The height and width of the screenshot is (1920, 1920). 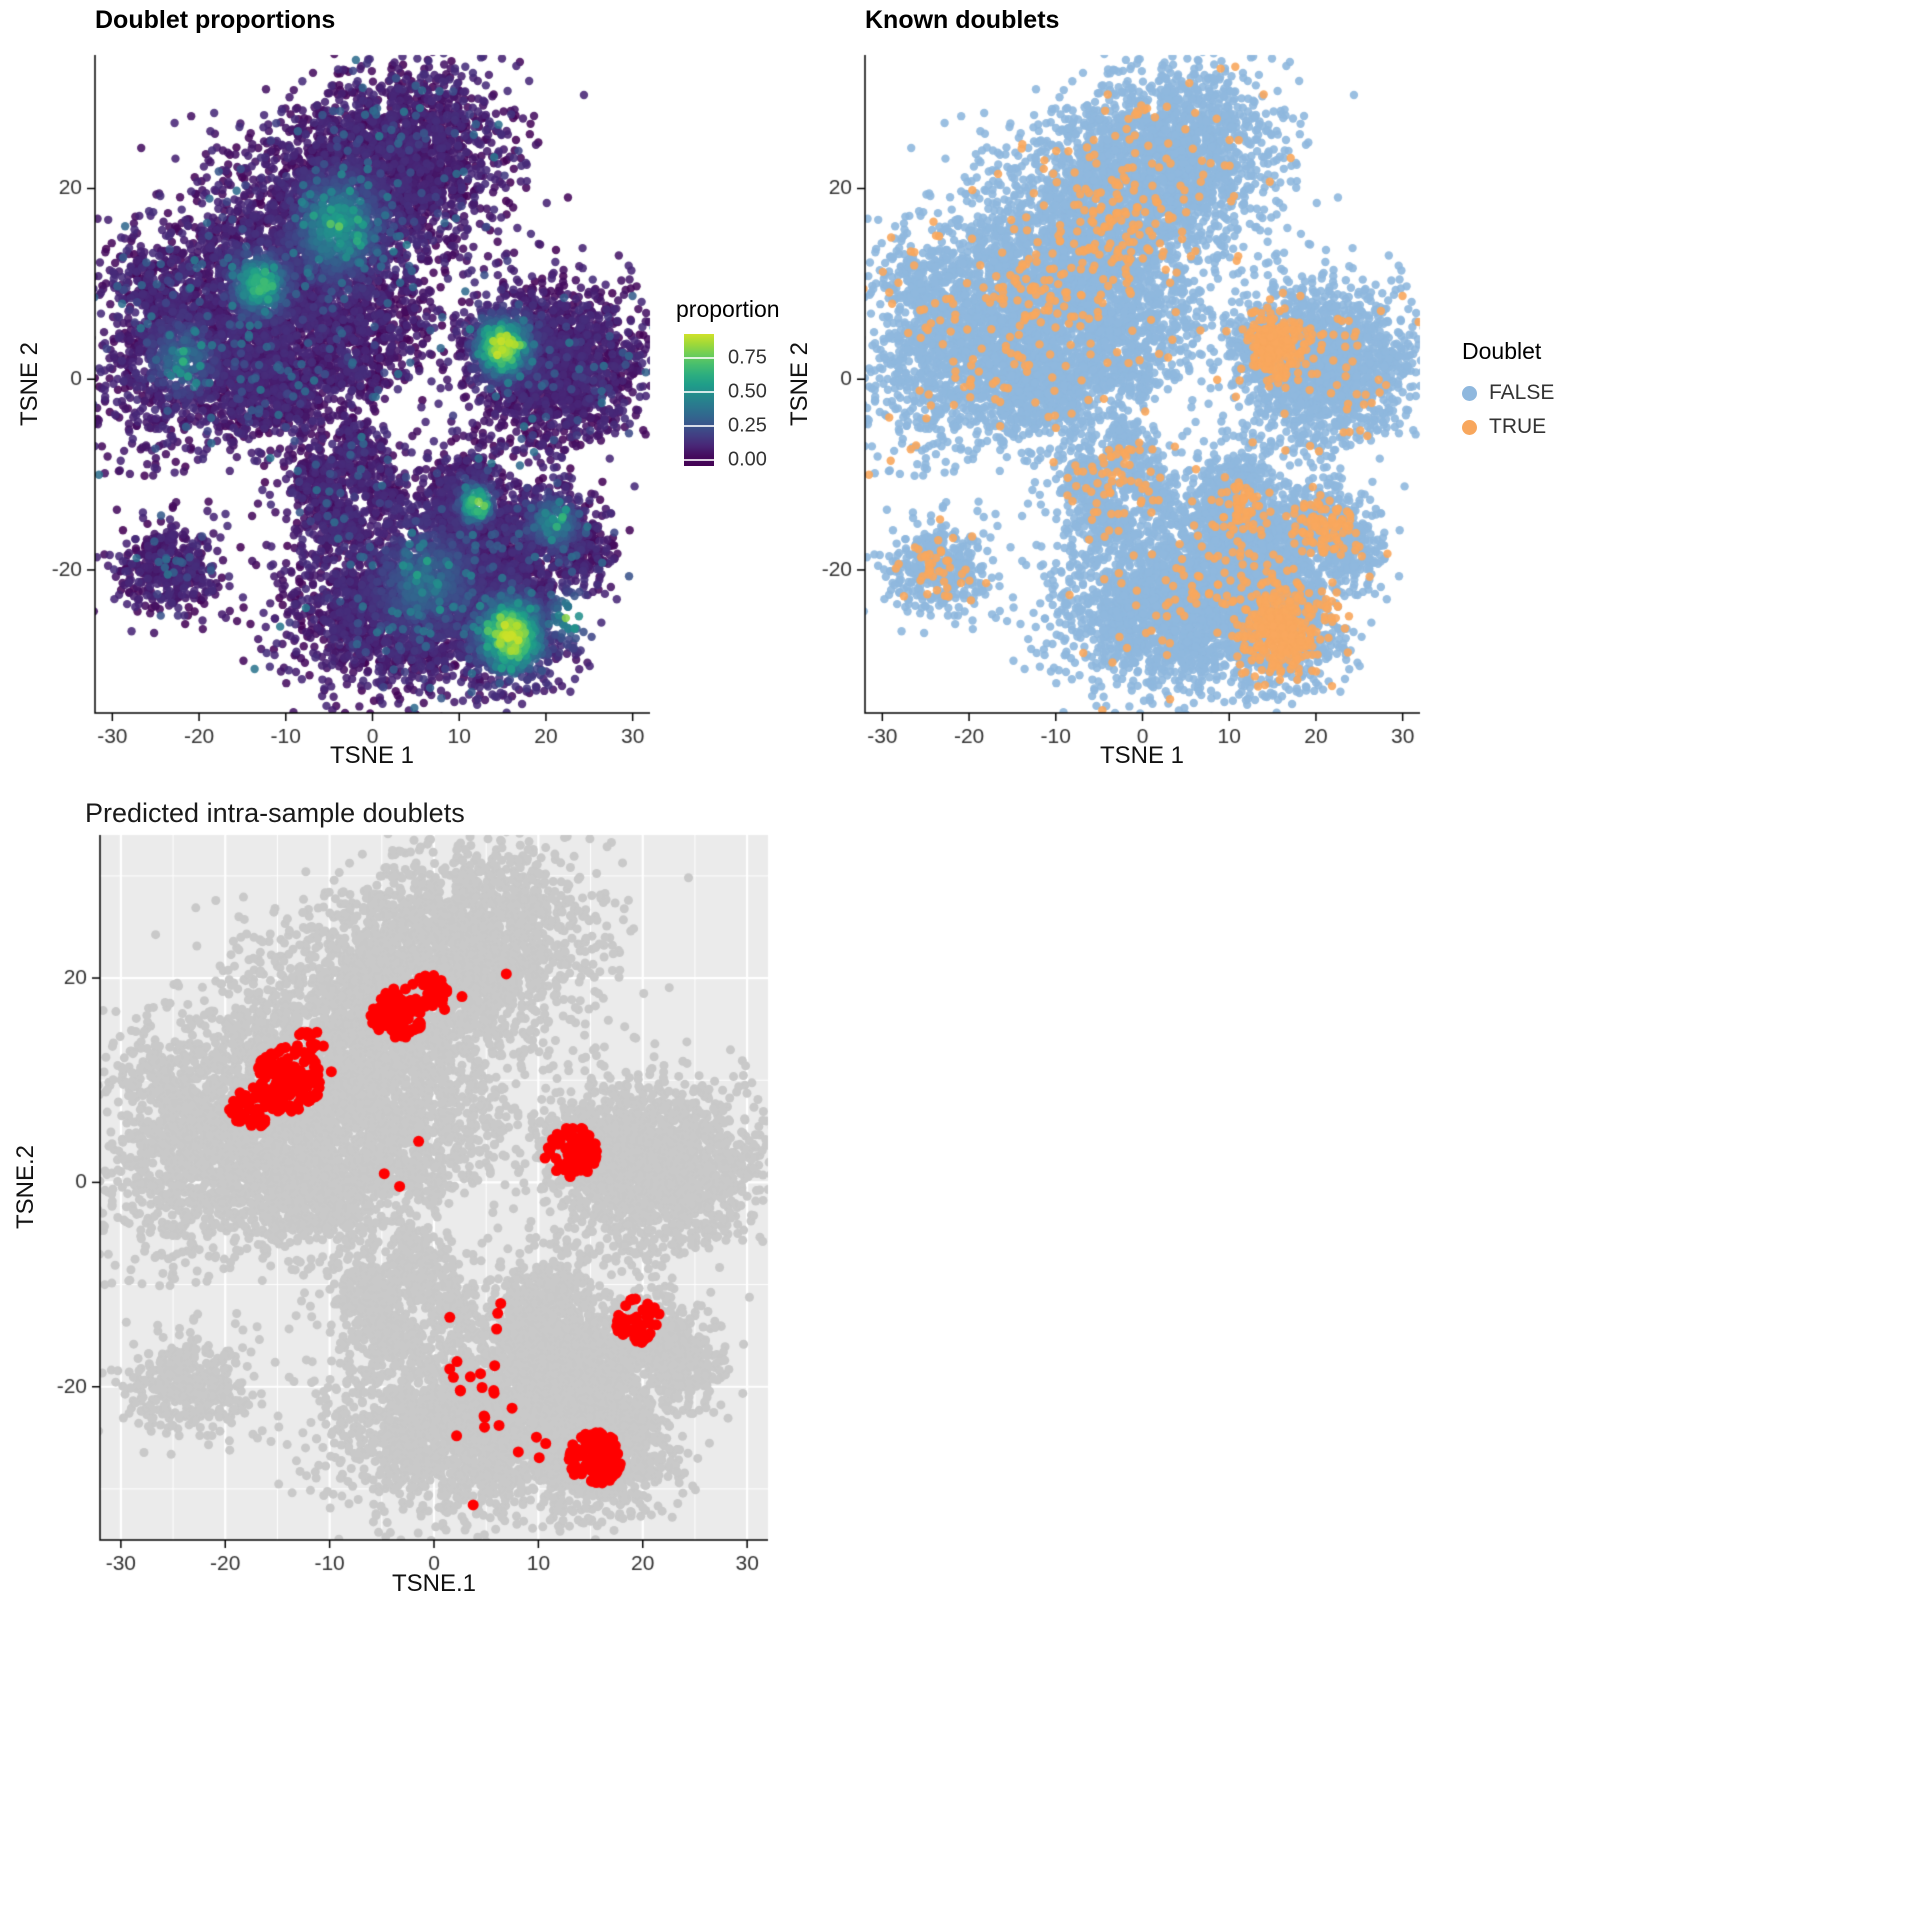 What do you see at coordinates (372, 755) in the screenshot?
I see `doublet-proportions-x-axis-label: TSNE 1` at bounding box center [372, 755].